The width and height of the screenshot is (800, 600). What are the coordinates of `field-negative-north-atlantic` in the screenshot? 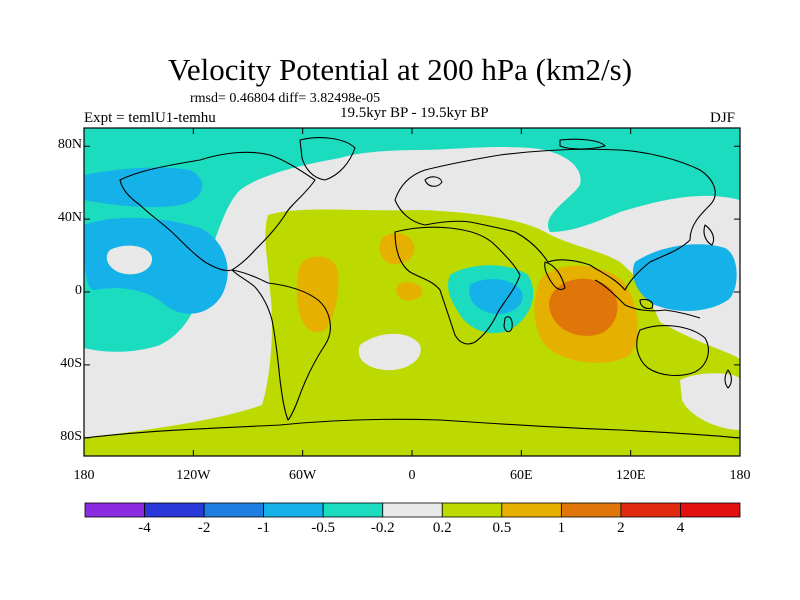 It's located at (143, 187).